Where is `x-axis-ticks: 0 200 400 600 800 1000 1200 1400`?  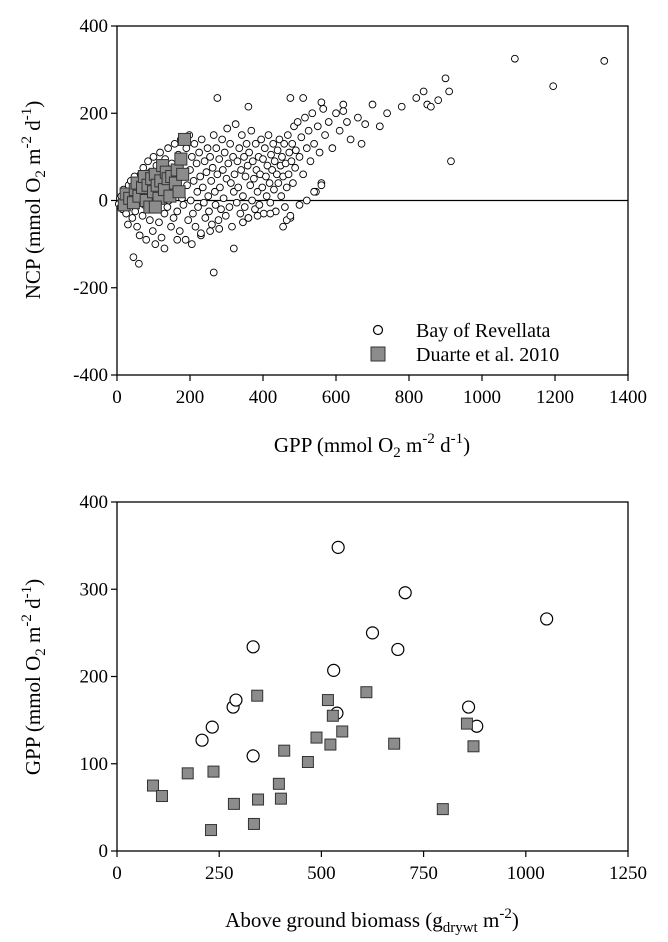 x-axis-ticks: 0 200 400 600 800 1000 1200 1400 is located at coordinates (379, 391).